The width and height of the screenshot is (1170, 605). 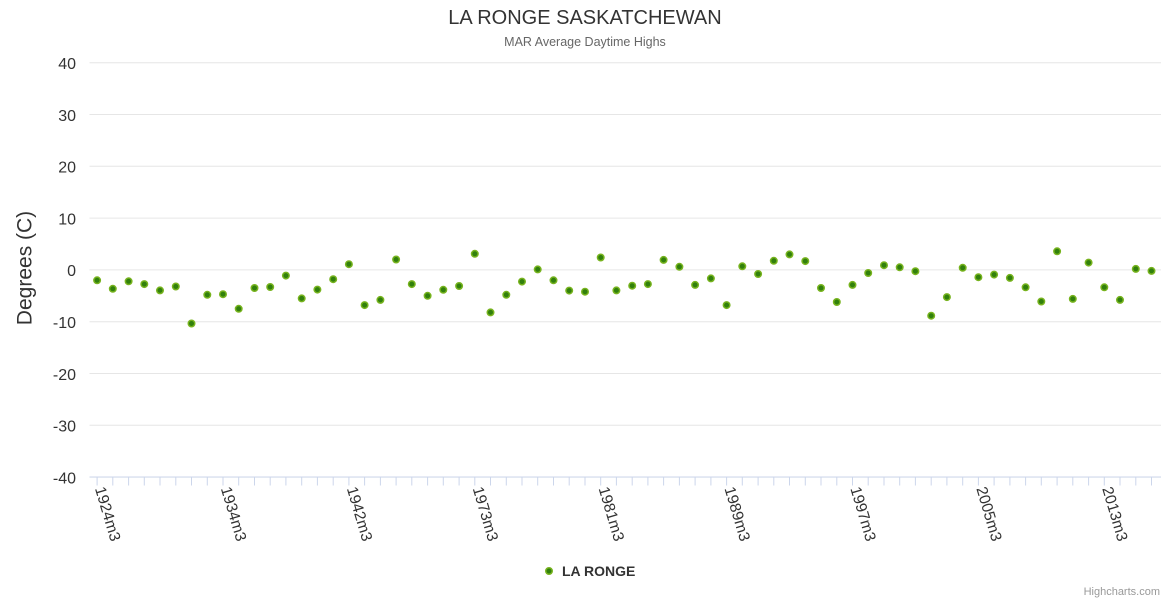 I want to click on svg-text: LA RONGE, so click(x=598, y=571).